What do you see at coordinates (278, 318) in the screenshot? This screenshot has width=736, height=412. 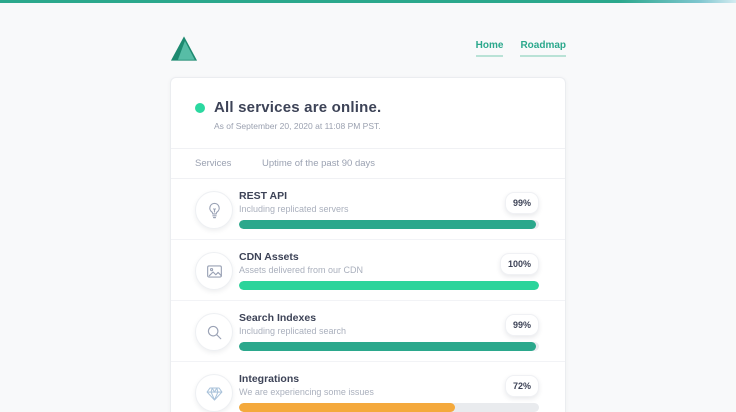 I see `service-name: Search Indexes` at bounding box center [278, 318].